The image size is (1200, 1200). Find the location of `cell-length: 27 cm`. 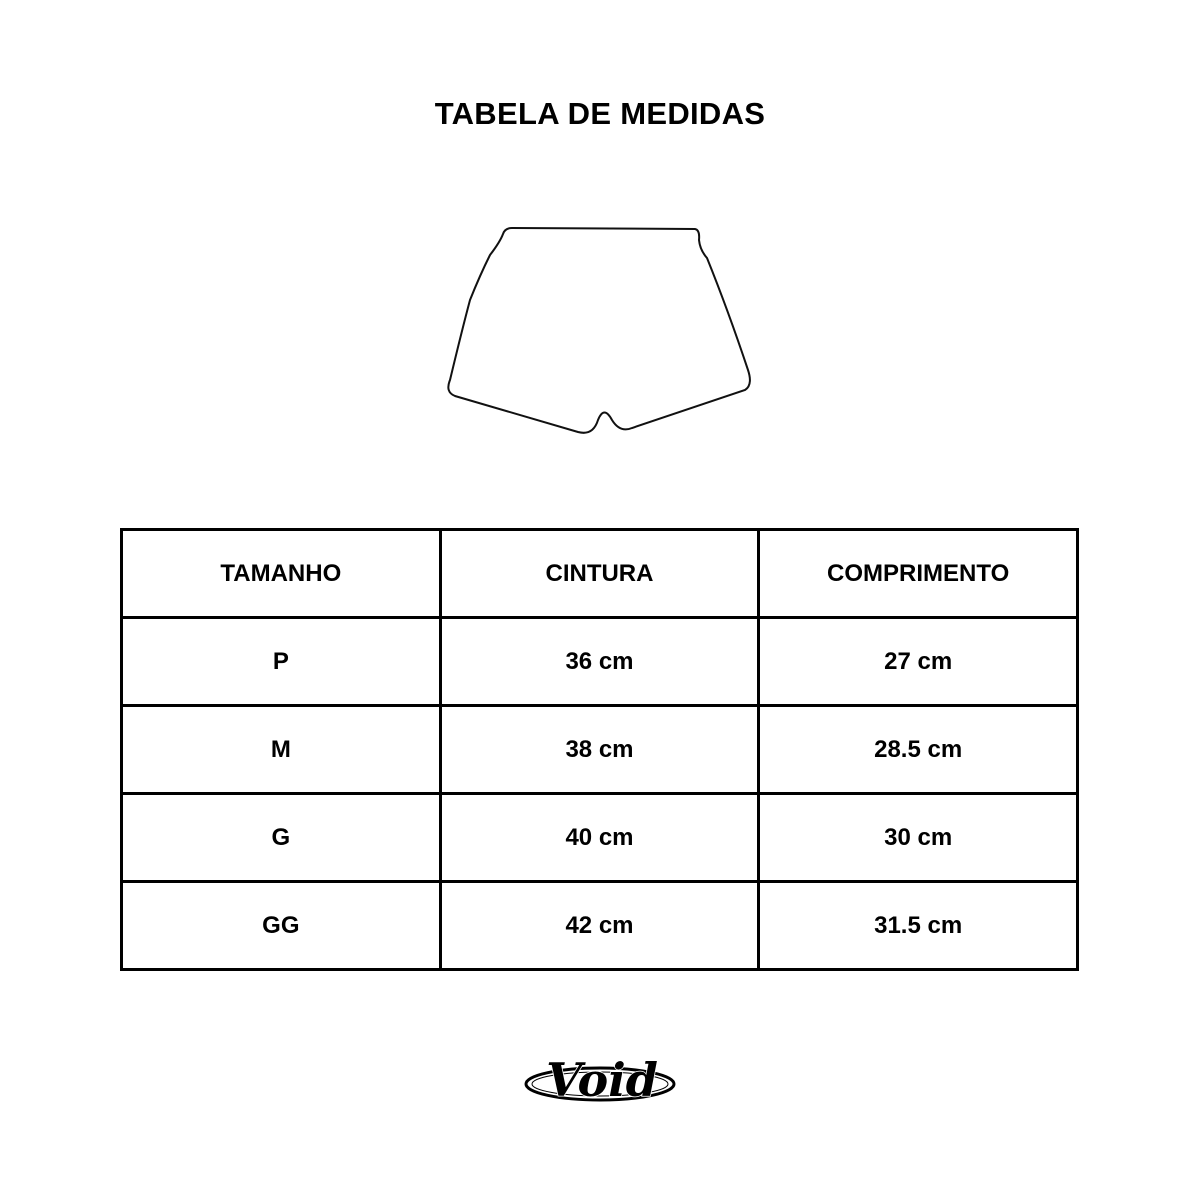

cell-length: 27 cm is located at coordinates (918, 661).